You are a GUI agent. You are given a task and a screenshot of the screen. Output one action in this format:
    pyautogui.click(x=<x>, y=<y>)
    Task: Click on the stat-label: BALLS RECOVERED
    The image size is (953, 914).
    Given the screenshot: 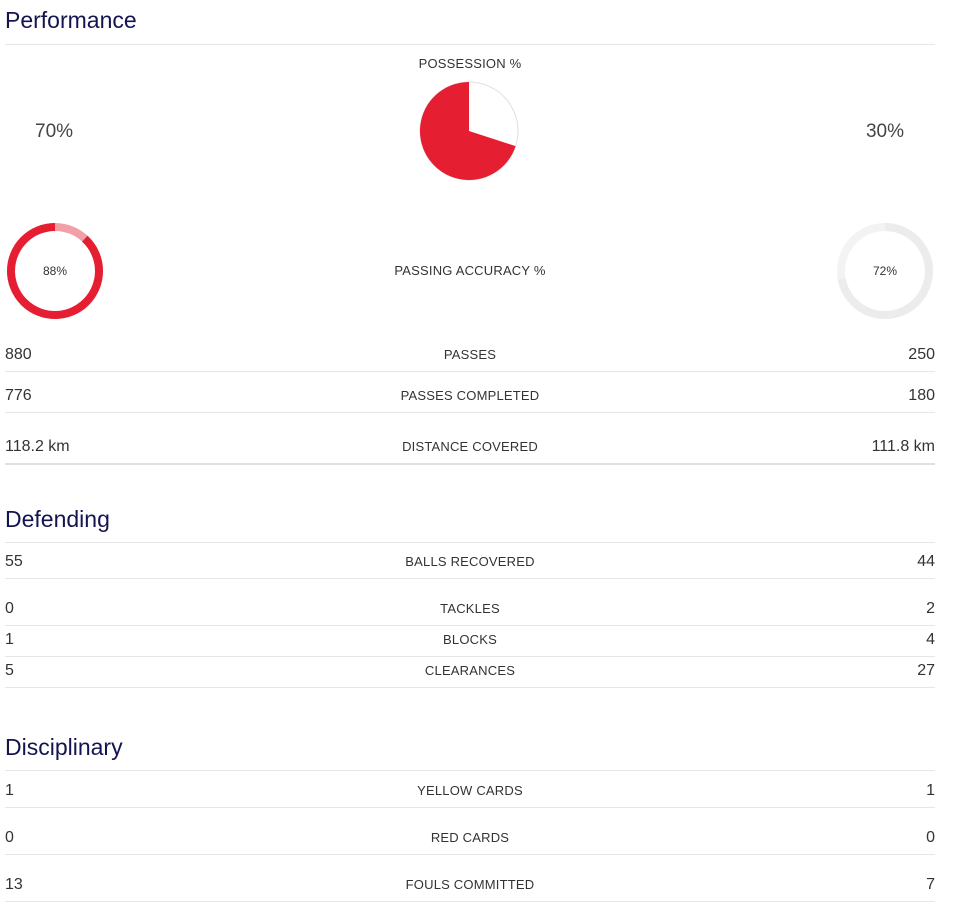 What is the action you would take?
    pyautogui.click(x=470, y=561)
    